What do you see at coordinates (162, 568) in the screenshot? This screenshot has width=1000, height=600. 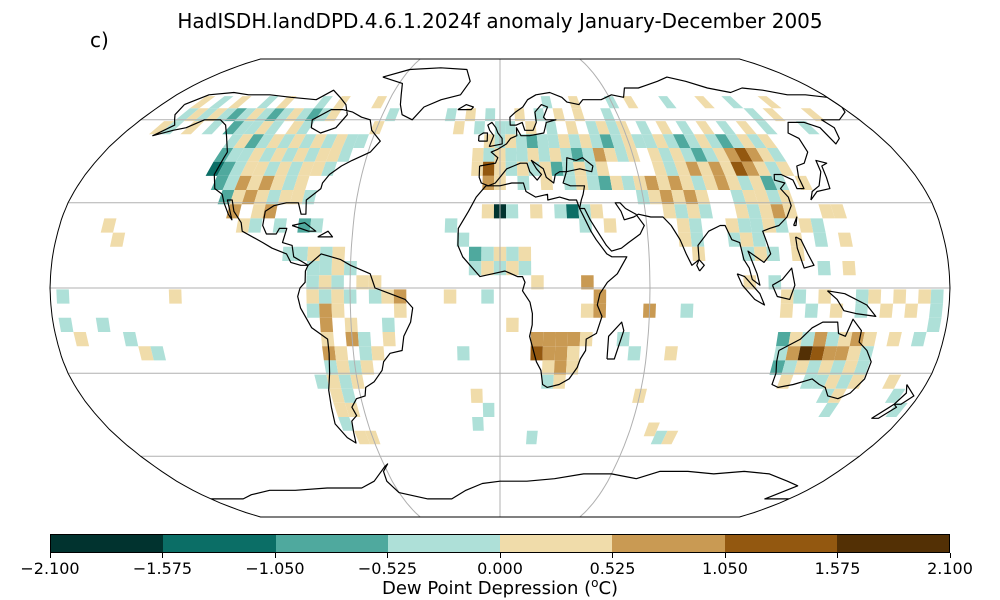 I see `colorbar-tick-label: −1.575` at bounding box center [162, 568].